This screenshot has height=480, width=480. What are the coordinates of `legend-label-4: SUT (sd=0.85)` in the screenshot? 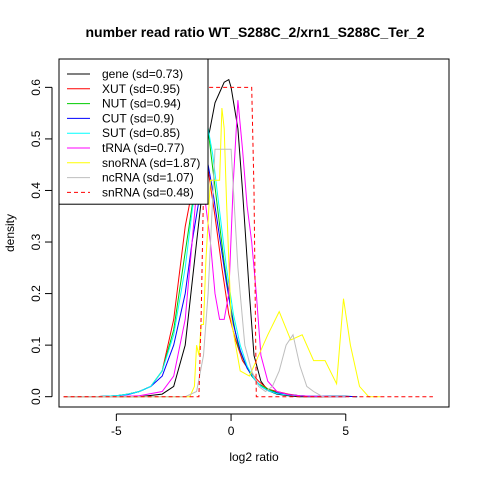 It's located at (141, 133).